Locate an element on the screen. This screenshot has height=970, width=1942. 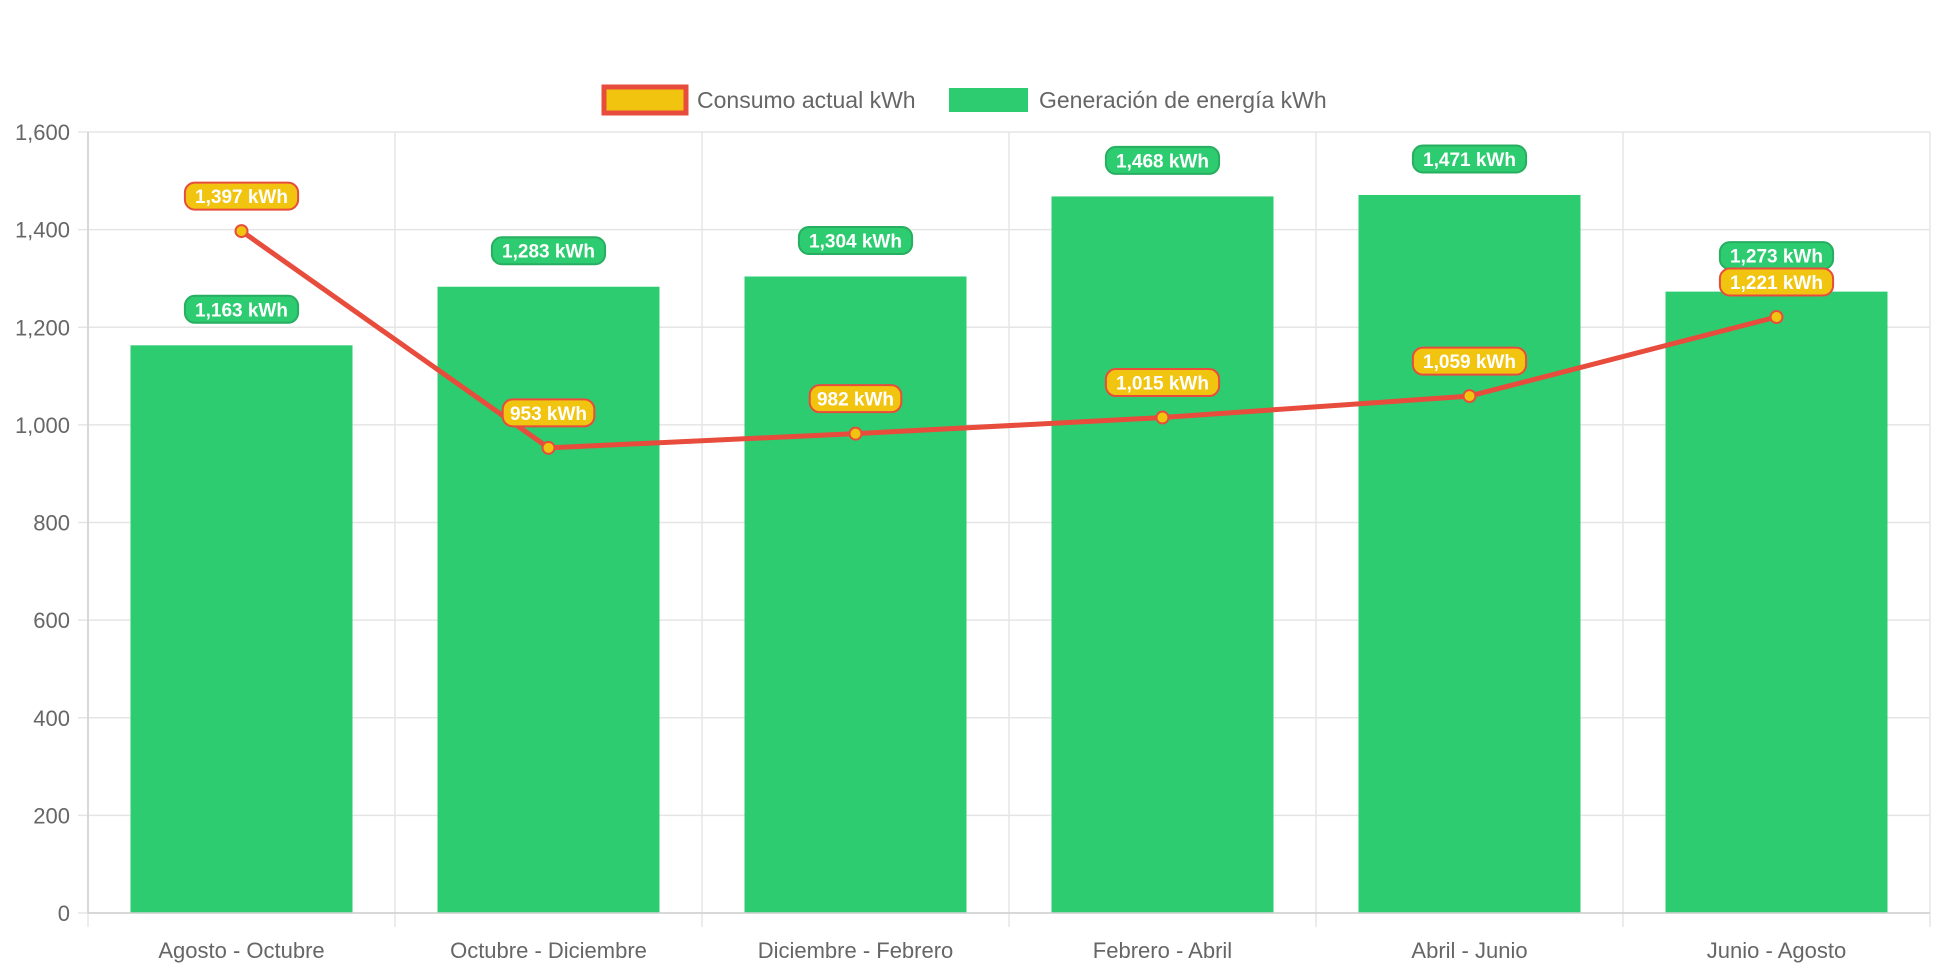
bar-data-label-text: 1,304 kWh is located at coordinates (855, 241).